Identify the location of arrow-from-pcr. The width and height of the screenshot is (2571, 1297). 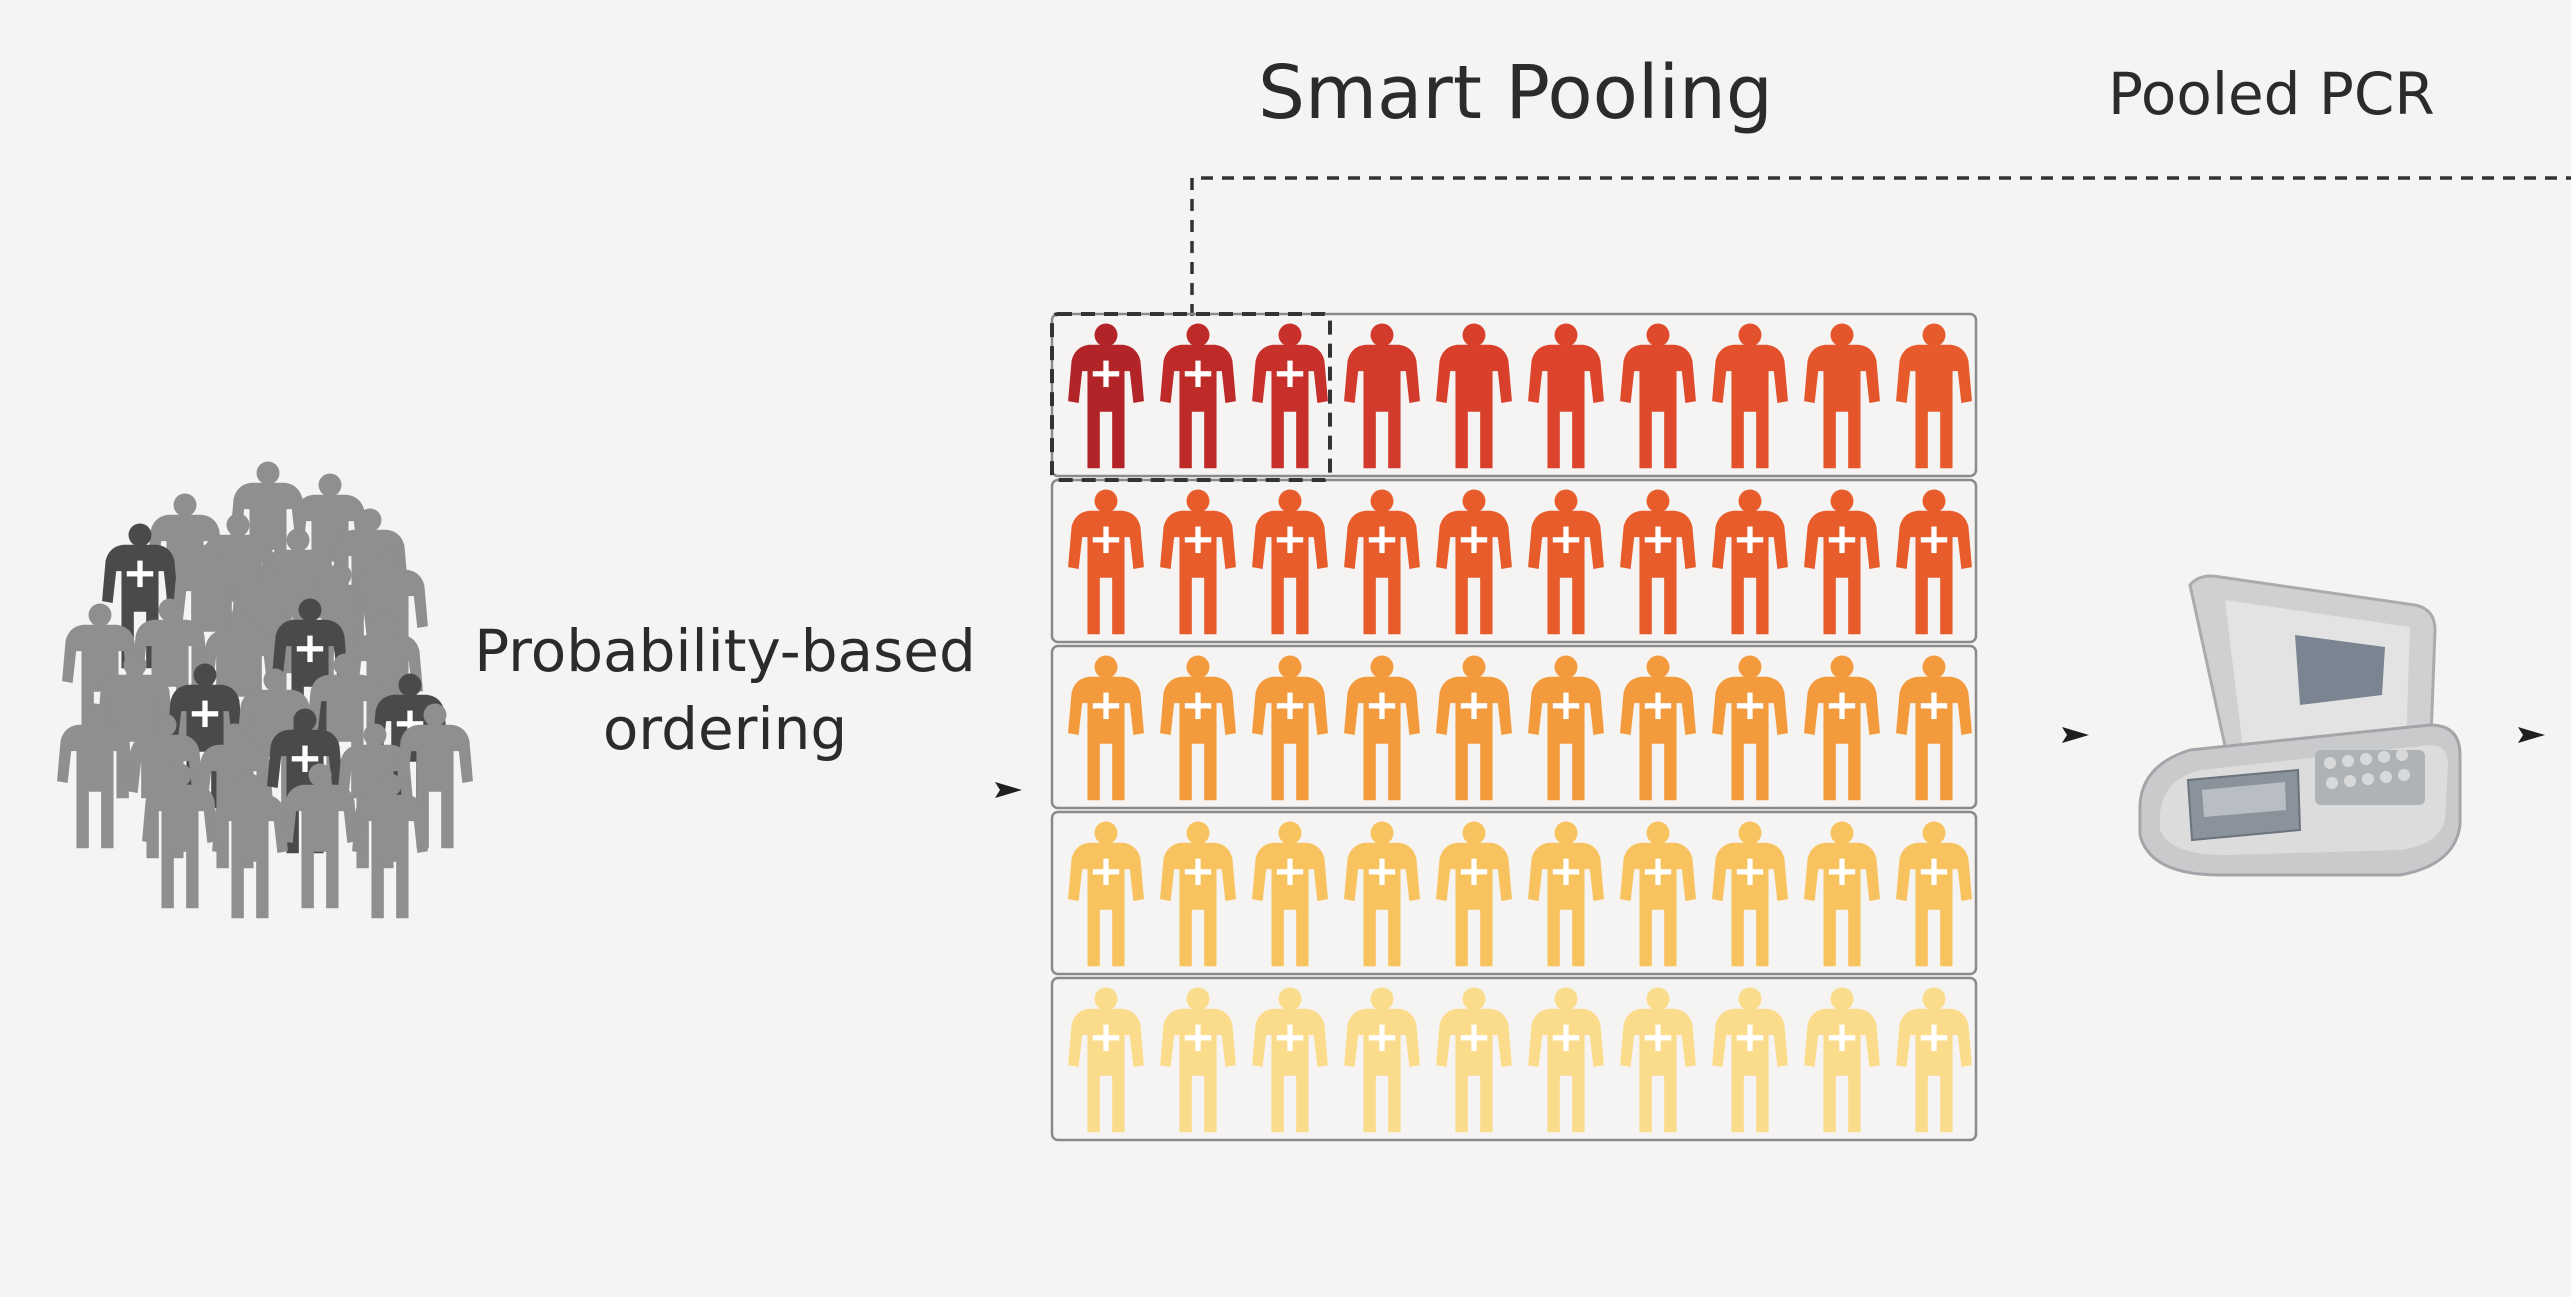
(2531, 735).